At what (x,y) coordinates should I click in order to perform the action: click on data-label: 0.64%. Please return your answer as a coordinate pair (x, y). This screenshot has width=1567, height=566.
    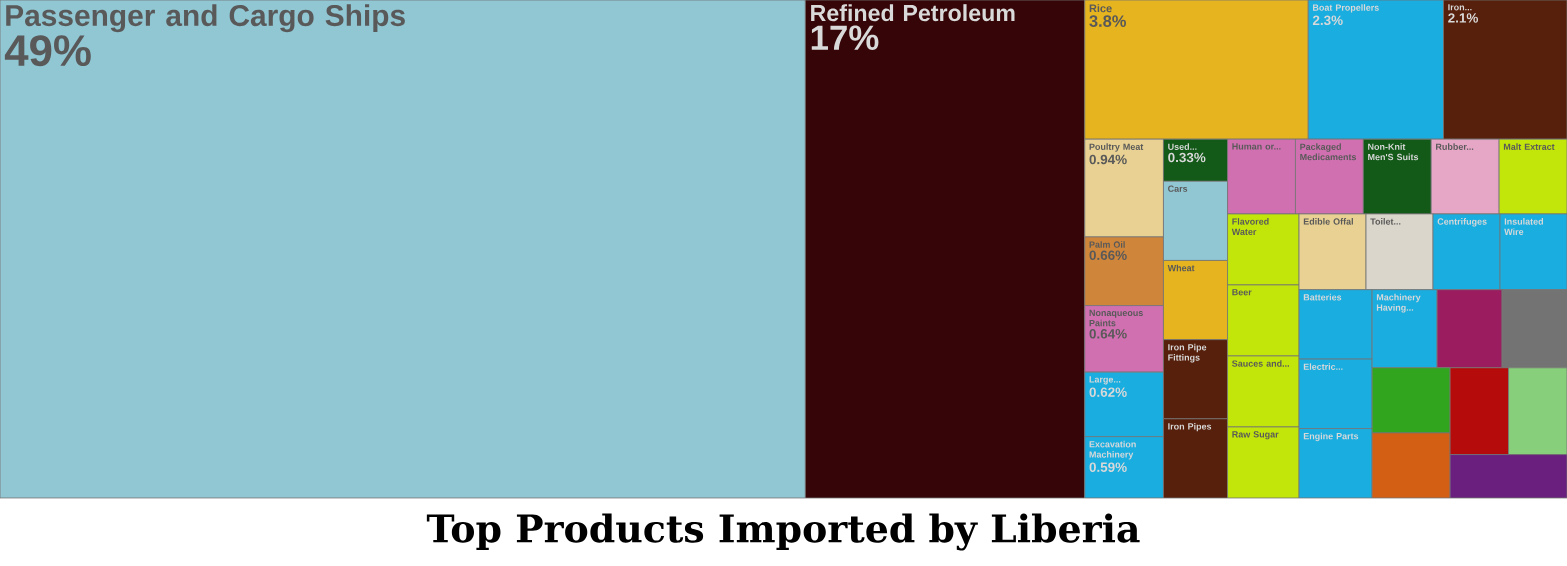
    Looking at the image, I should click on (1108, 334).